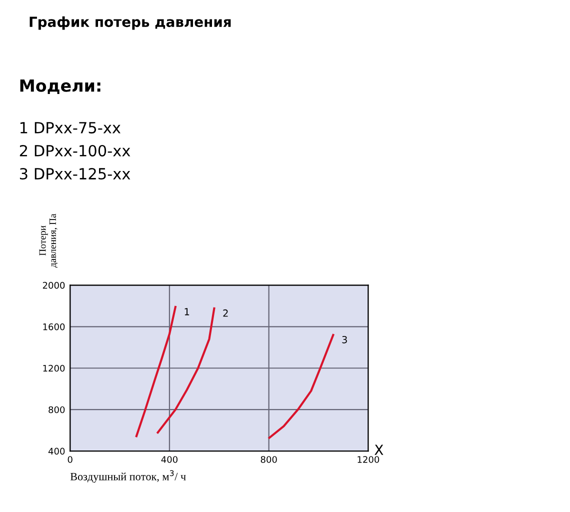 The height and width of the screenshot is (512, 570). Describe the element at coordinates (369, 459) in the screenshot. I see `x-tick-label: 1200` at that location.